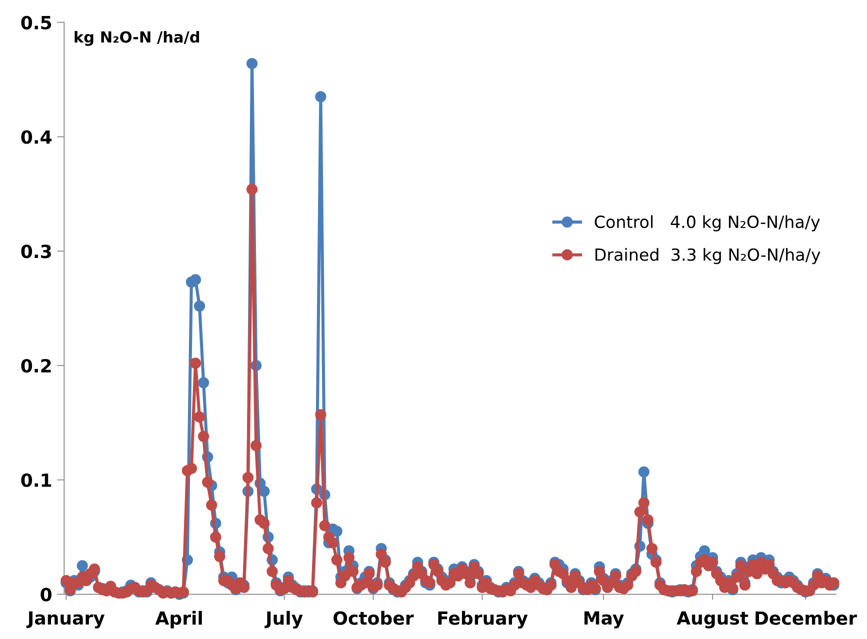 This screenshot has height=639, width=867. I want to click on x-tick-label: July, so click(283, 619).